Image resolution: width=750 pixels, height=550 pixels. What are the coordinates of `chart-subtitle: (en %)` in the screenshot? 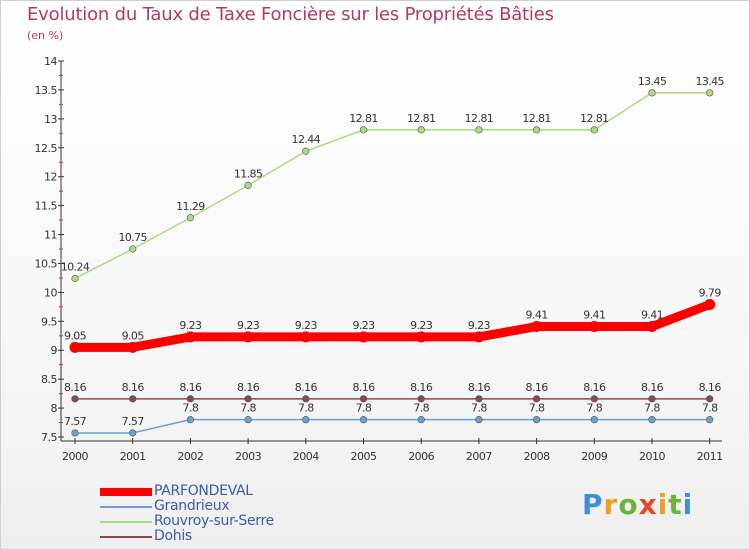 It's located at (45, 35).